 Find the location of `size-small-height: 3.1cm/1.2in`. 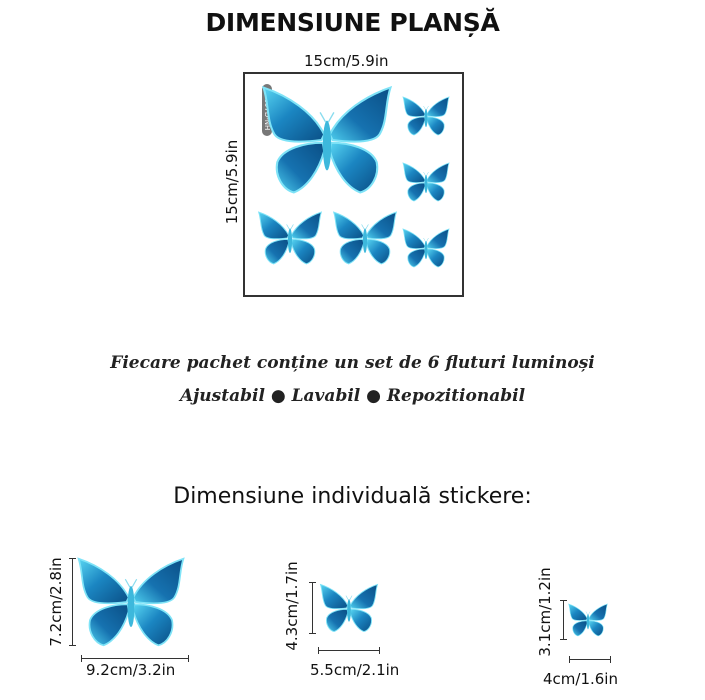

size-small-height: 3.1cm/1.2in is located at coordinates (545, 612).